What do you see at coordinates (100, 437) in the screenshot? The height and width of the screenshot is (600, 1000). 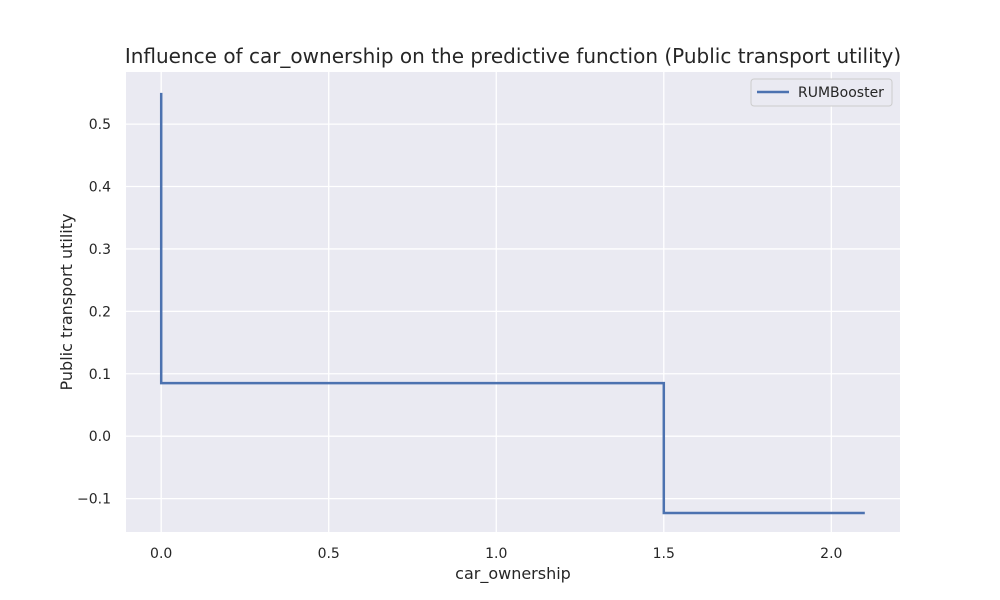 I see `y-tick-label: 0.0` at bounding box center [100, 437].